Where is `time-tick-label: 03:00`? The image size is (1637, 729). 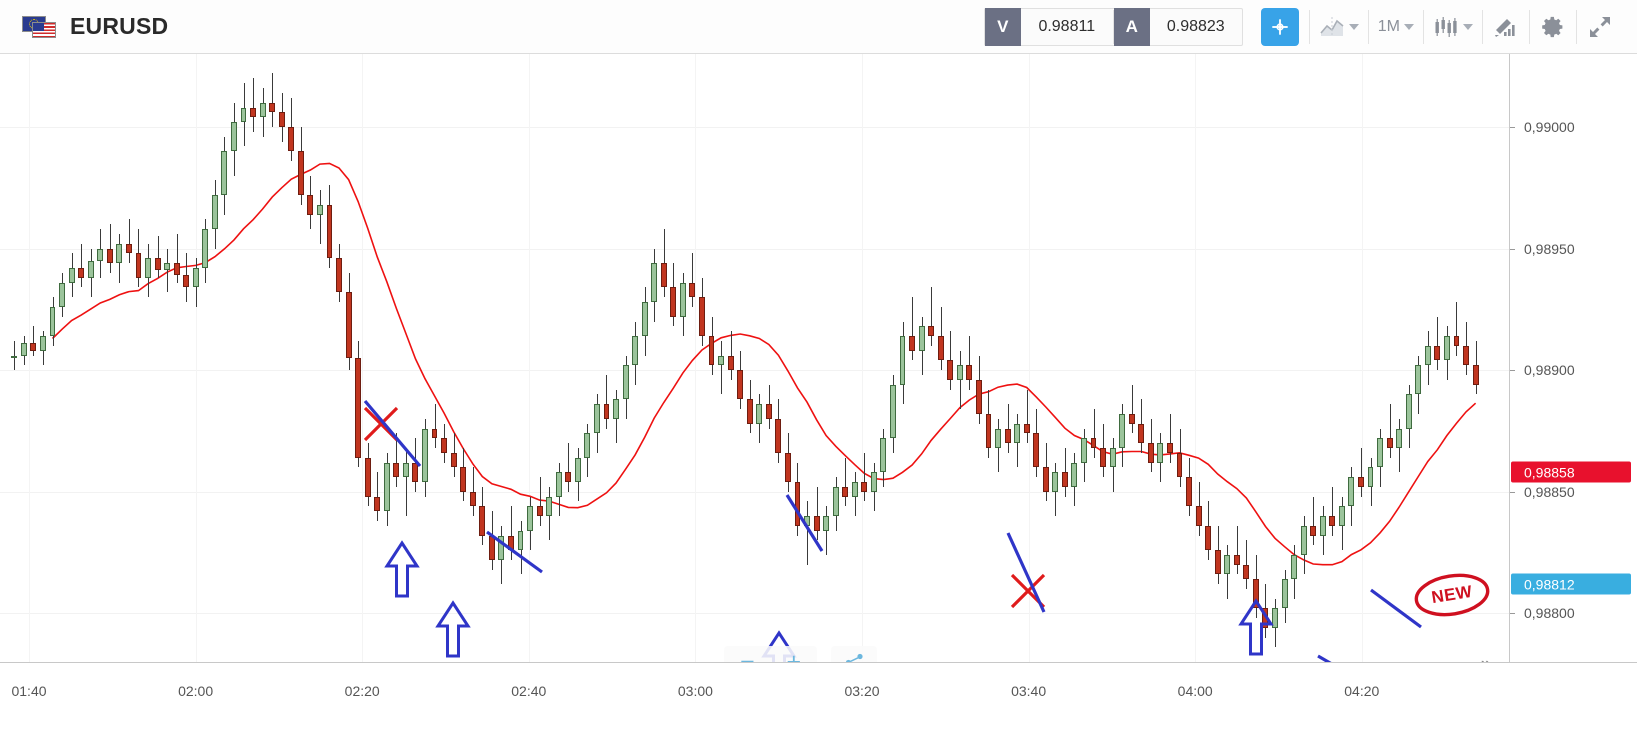 time-tick-label: 03:00 is located at coordinates (695, 691).